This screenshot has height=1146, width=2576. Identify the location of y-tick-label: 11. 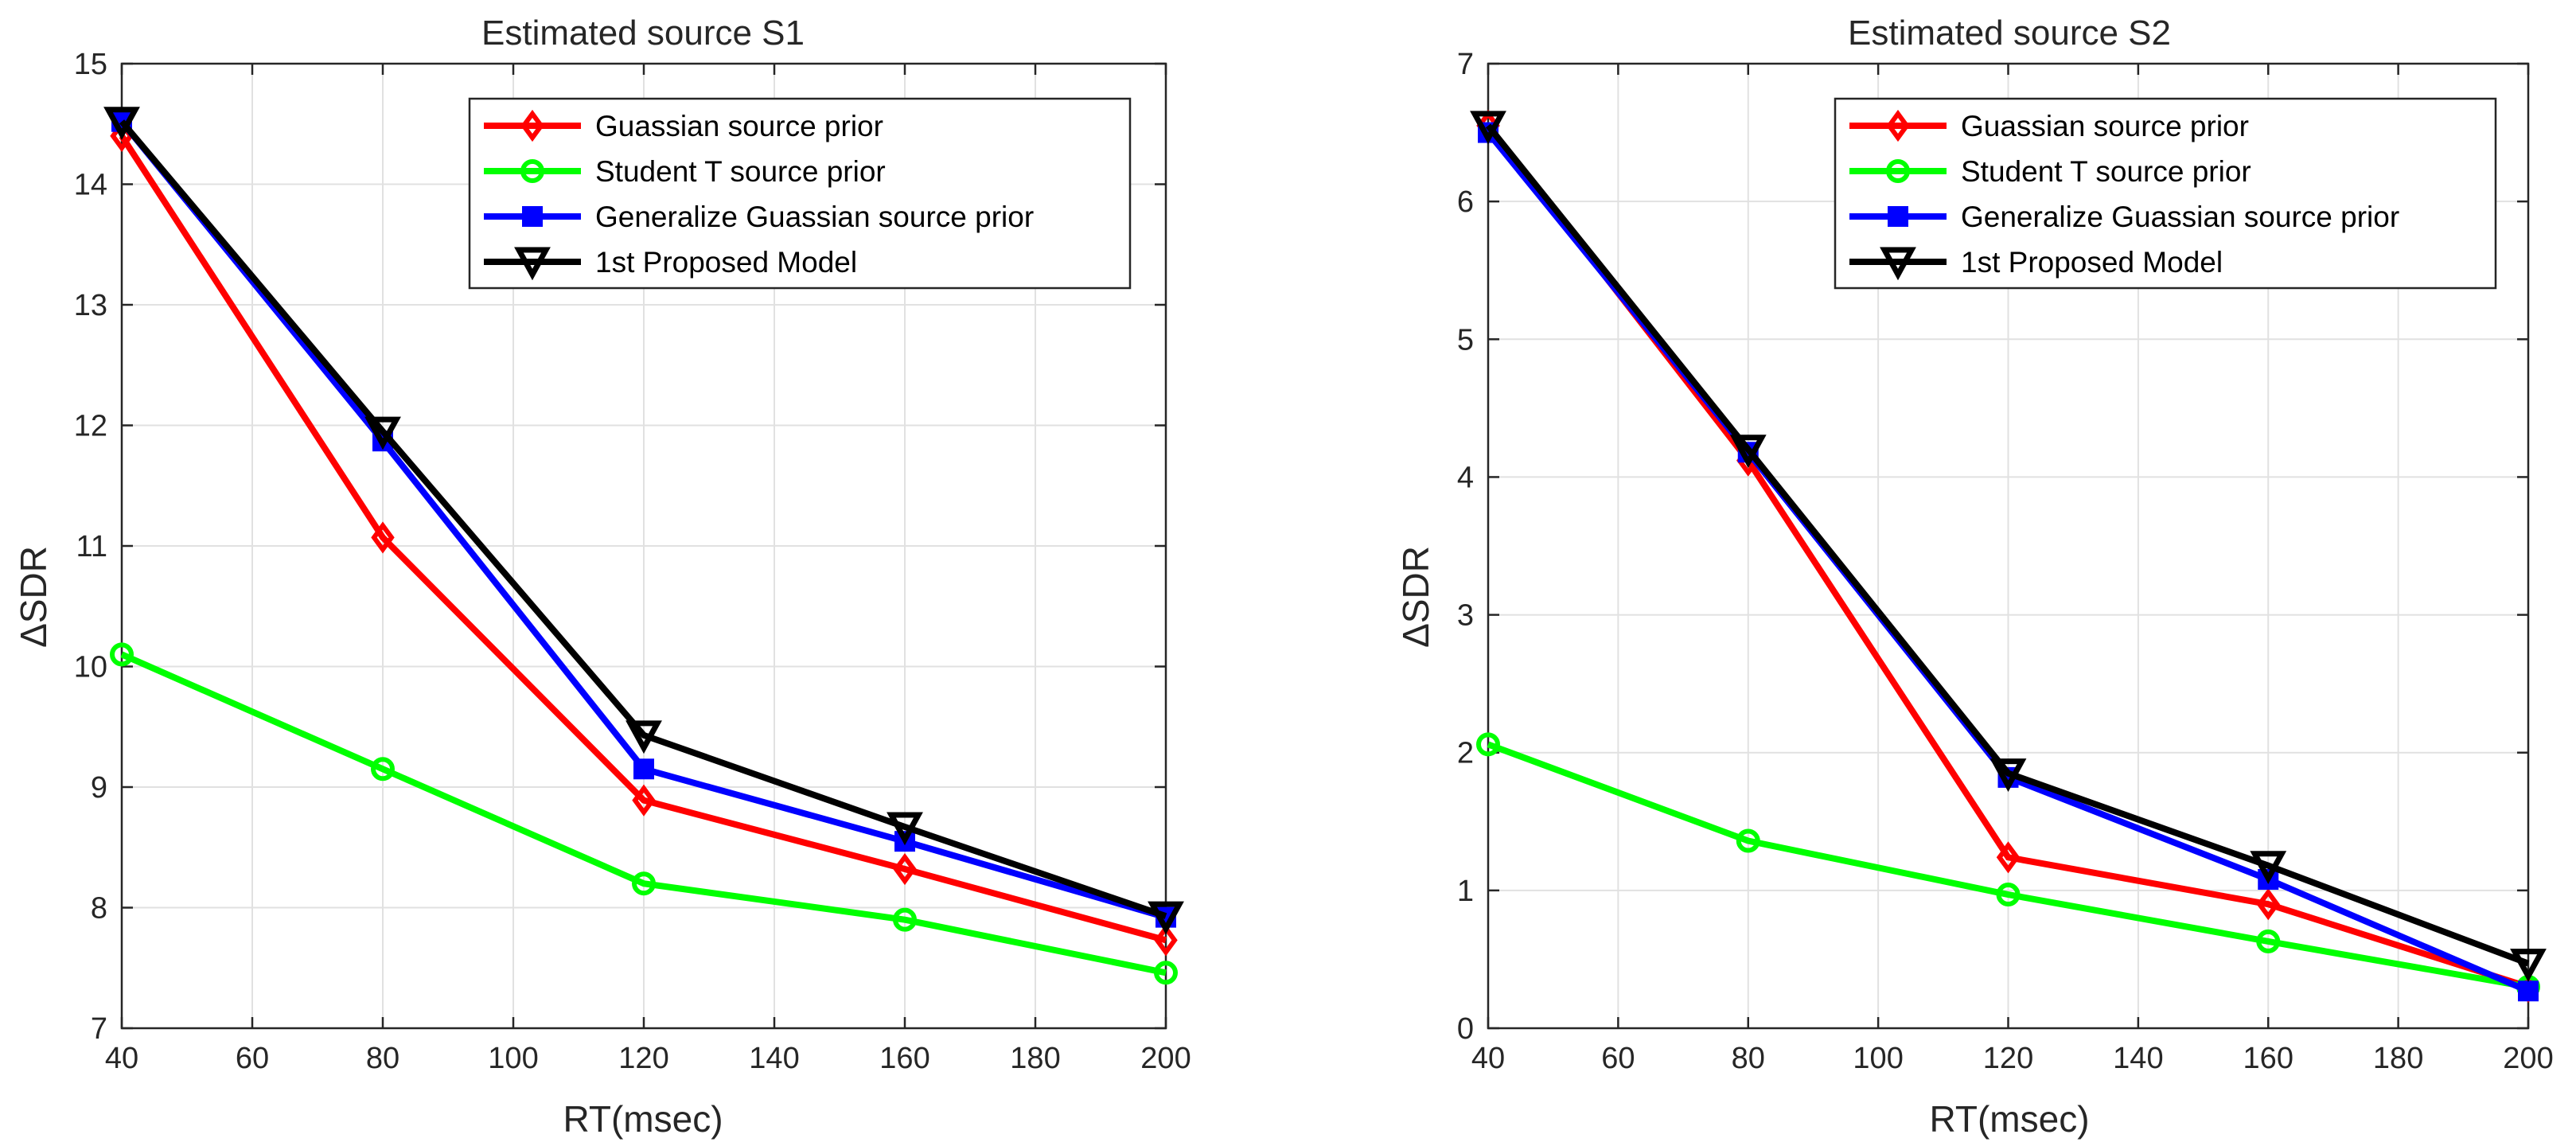
(91, 546).